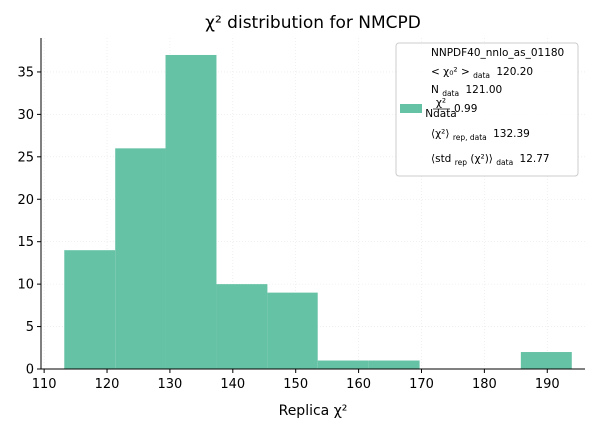 This screenshot has width=593, height=432. What do you see at coordinates (484, 384) in the screenshot?
I see `x-tick-label: 180` at bounding box center [484, 384].